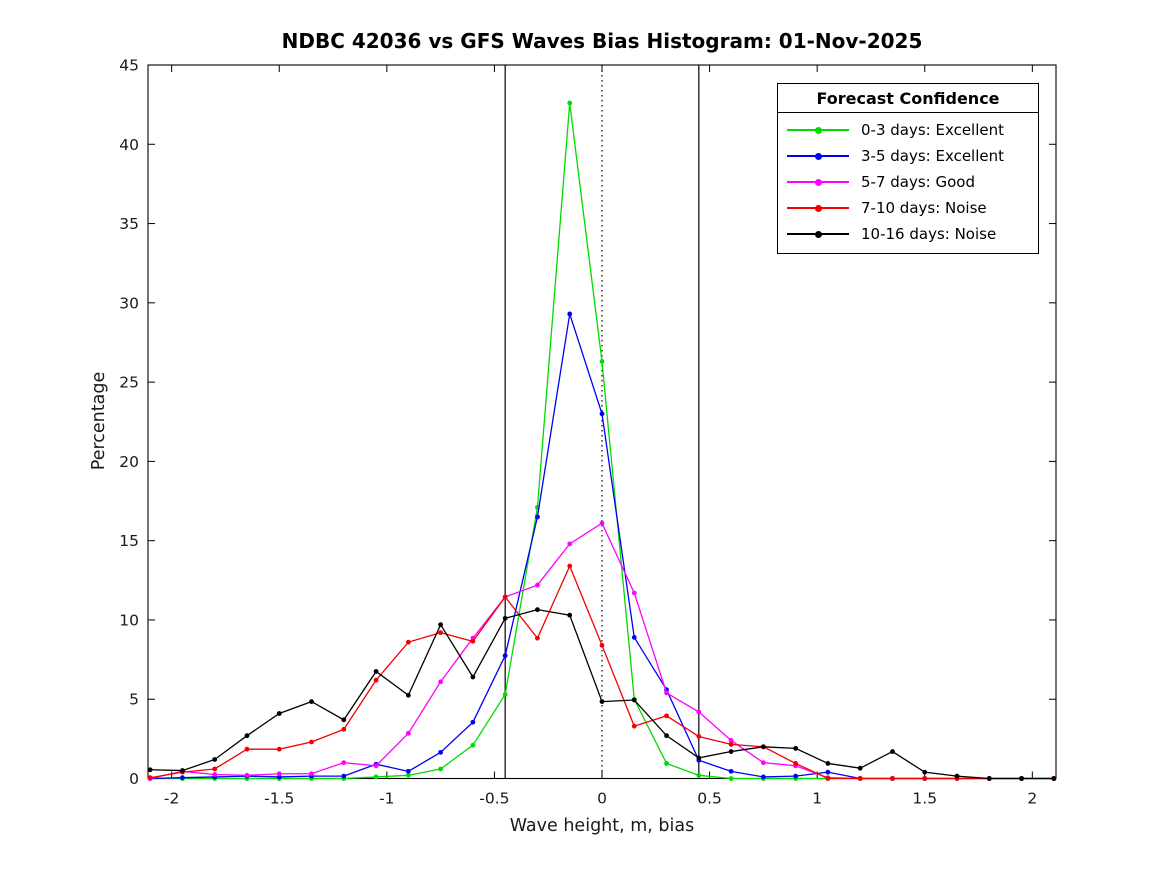  Describe the element at coordinates (171, 799) in the screenshot. I see `x-tick-label: -2` at that location.